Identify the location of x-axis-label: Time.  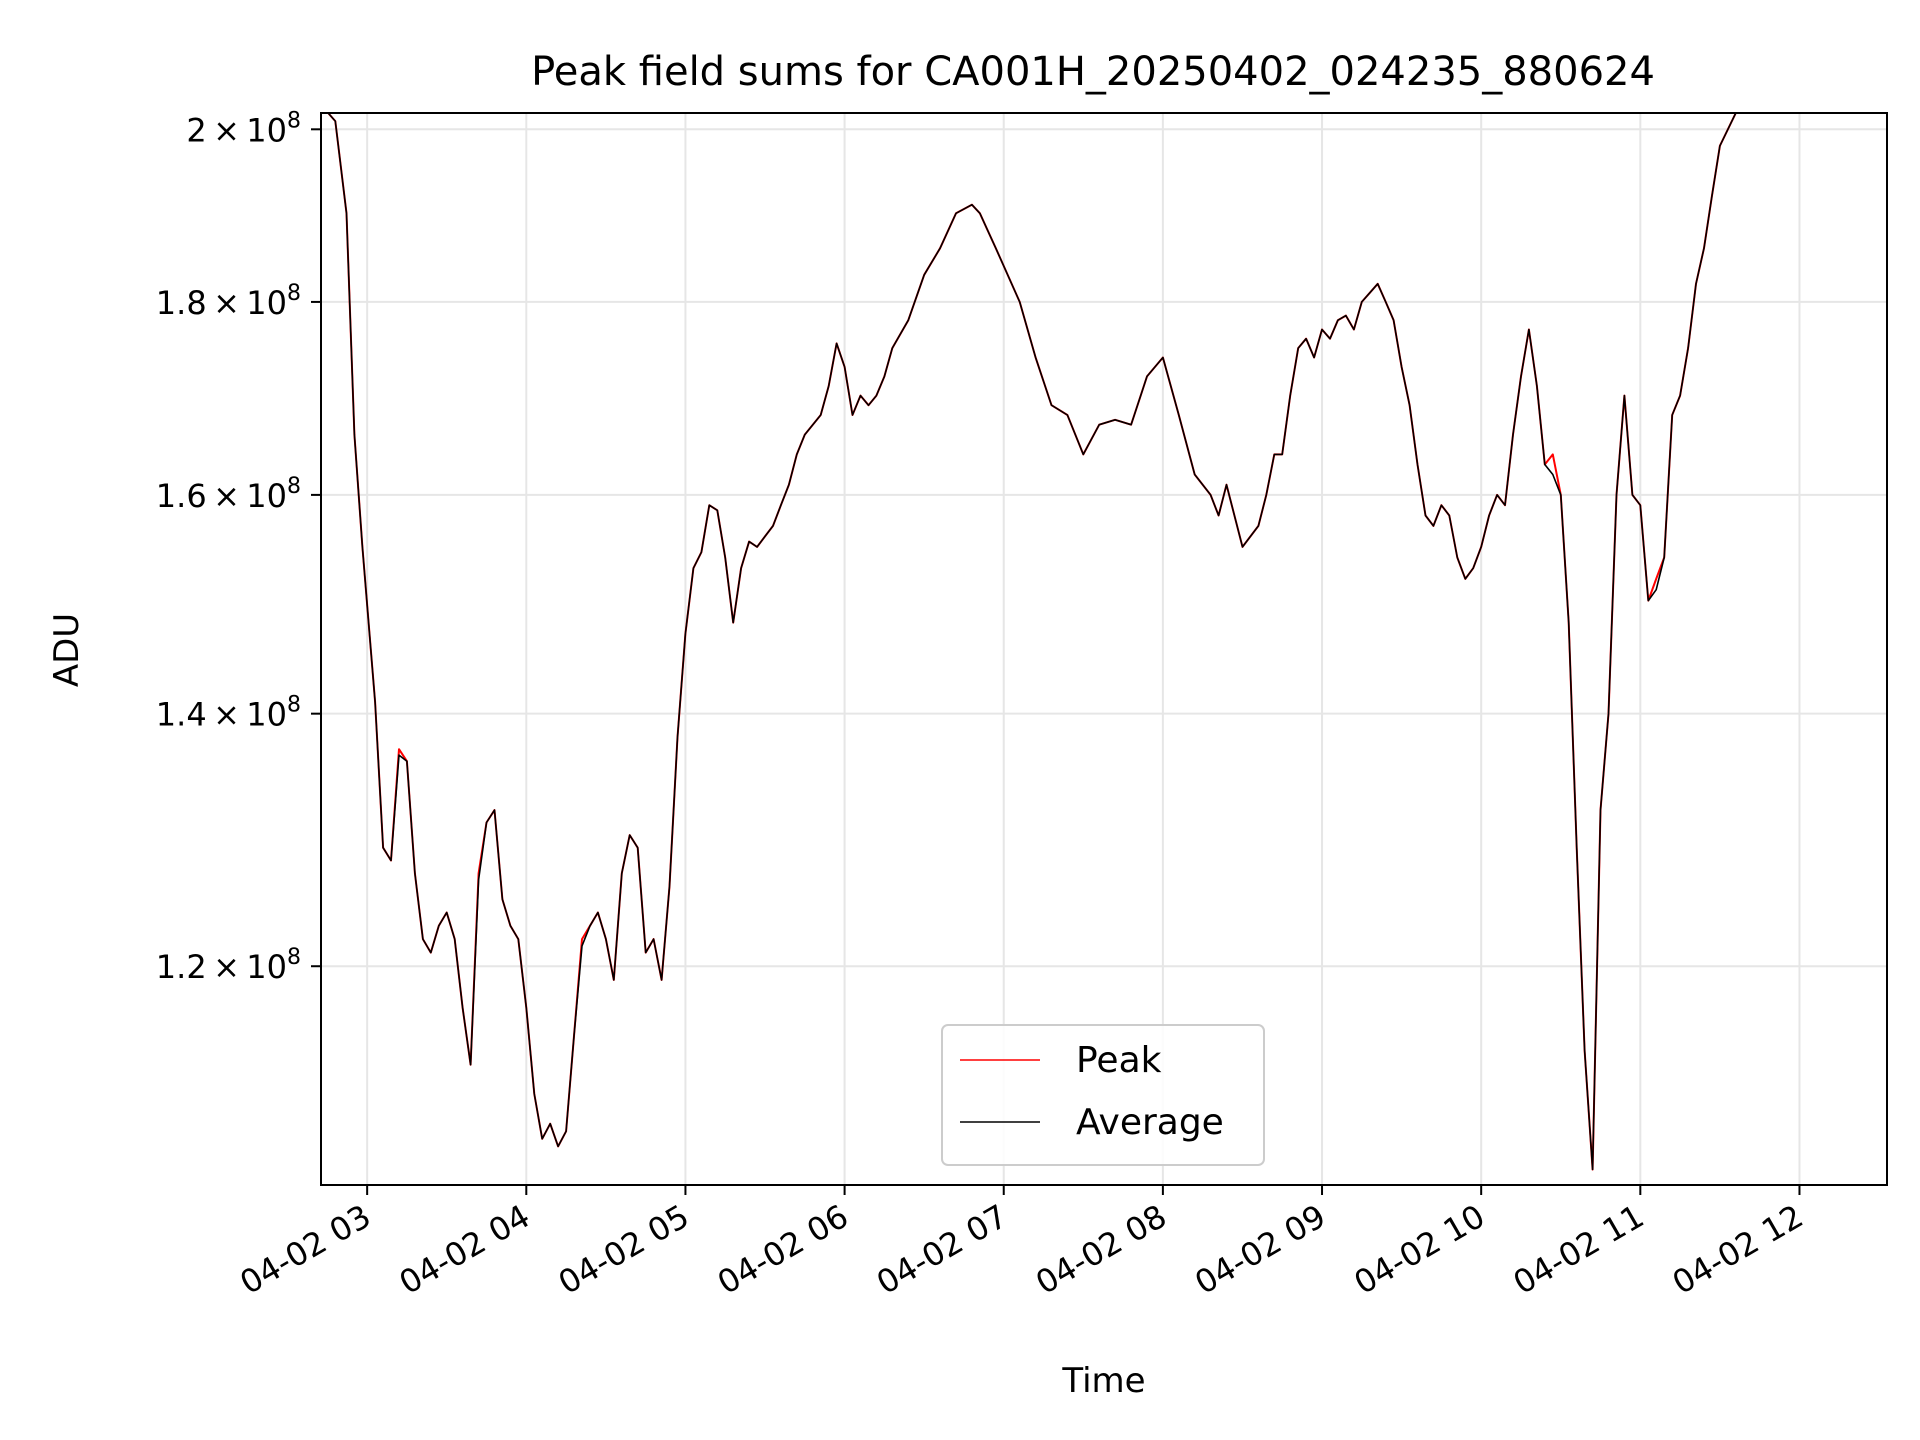
(1103, 1381).